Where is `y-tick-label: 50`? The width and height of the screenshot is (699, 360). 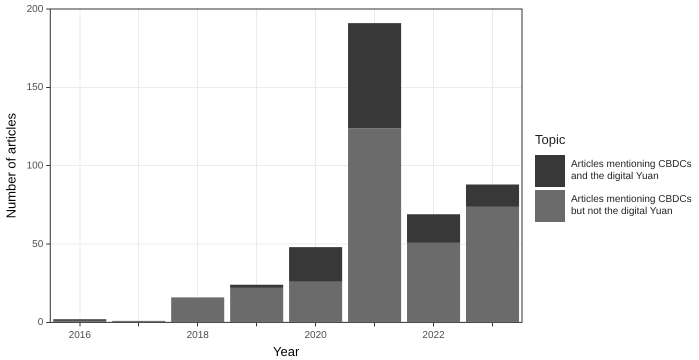 y-tick-label: 50 is located at coordinates (38, 244).